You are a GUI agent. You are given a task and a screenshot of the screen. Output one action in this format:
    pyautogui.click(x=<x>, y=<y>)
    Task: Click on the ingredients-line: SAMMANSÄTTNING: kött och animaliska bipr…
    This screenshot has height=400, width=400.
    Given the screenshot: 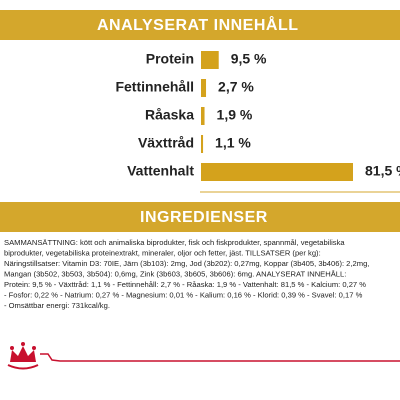 What is the action you would take?
    pyautogui.click(x=174, y=242)
    